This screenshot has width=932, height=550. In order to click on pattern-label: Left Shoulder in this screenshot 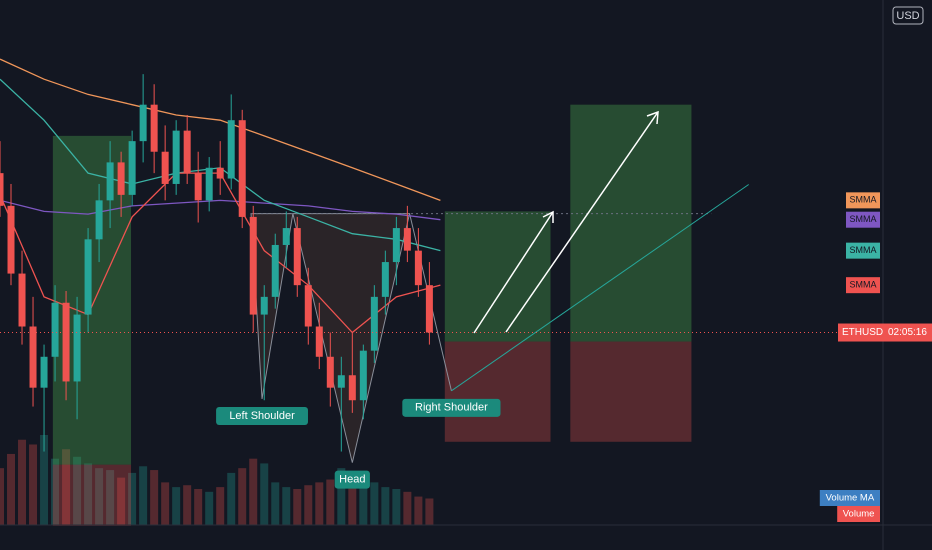, I will do `click(262, 416)`.